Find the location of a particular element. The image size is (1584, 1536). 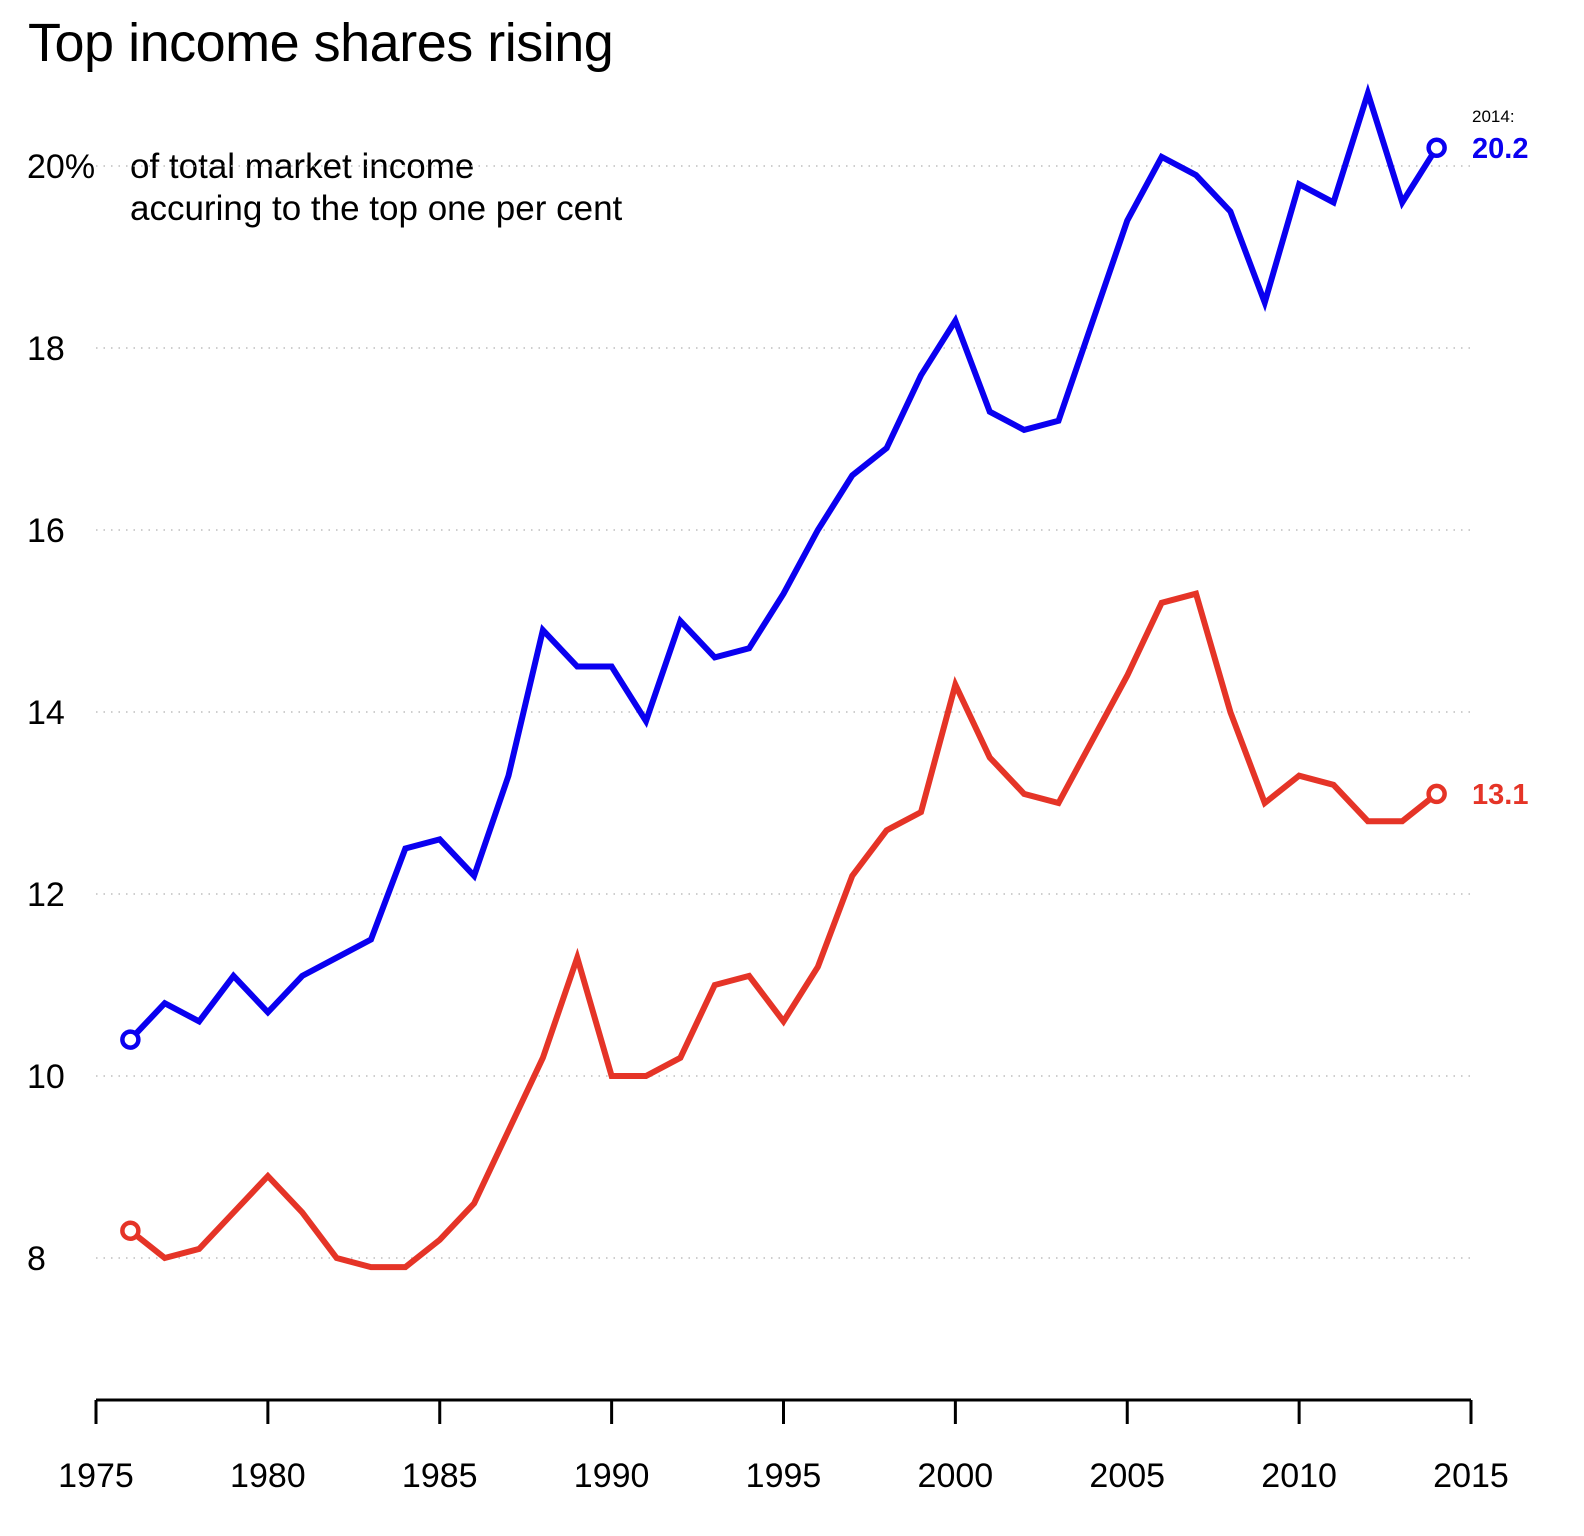

x-axis: 1975 1980 1985 1990 1995 2000 2005 2010 2015 is located at coordinates (783, 1446).